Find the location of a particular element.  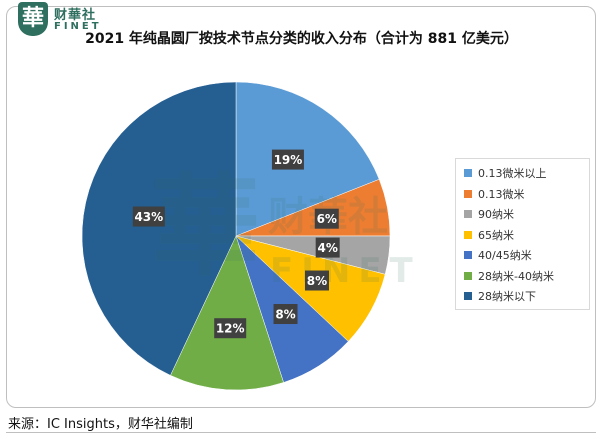

legend-label-7: 28纳米以下 is located at coordinates (507, 297).